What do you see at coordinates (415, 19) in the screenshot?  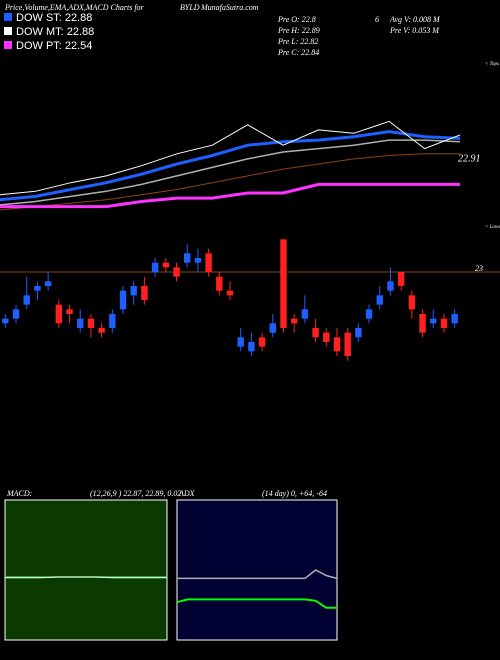 I see `stat: Avg V: 0.008 M` at bounding box center [415, 19].